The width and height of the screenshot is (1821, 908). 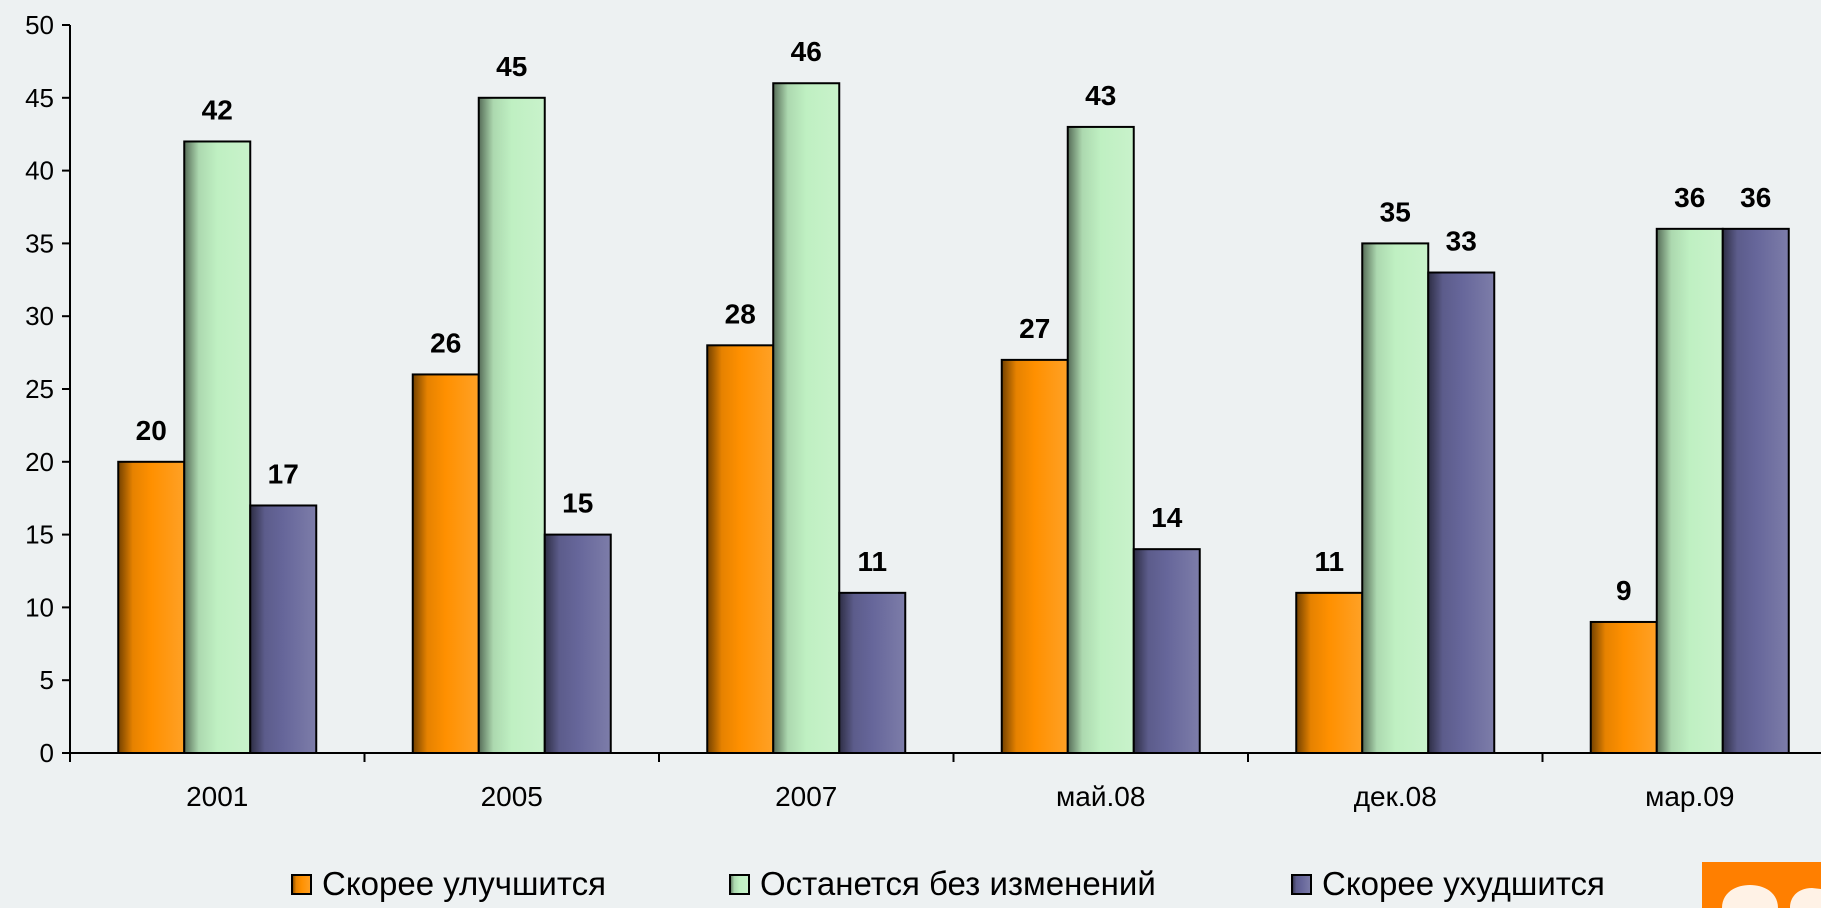 What do you see at coordinates (464, 883) in the screenshot?
I see `legend-label: Скорее улучшится` at bounding box center [464, 883].